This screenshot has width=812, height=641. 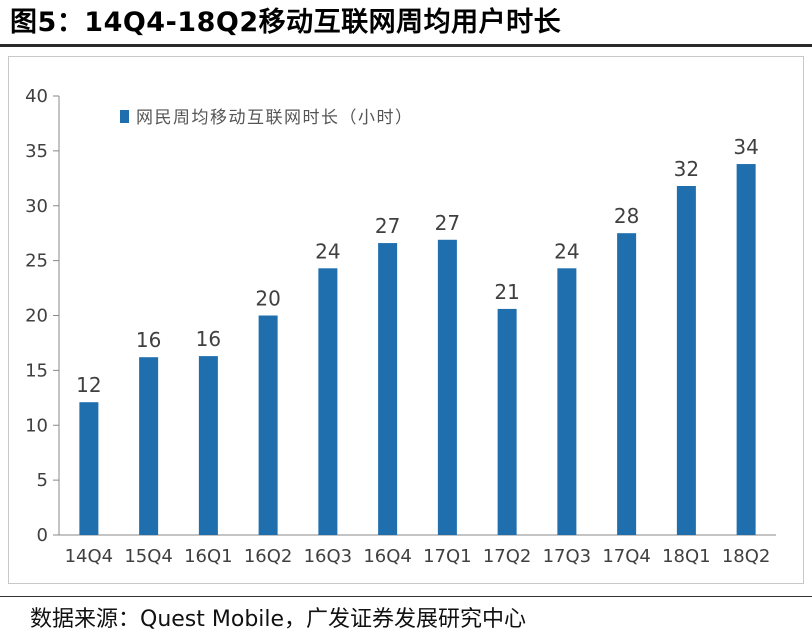 What do you see at coordinates (36, 261) in the screenshot?
I see `y-tick-label: 25` at bounding box center [36, 261].